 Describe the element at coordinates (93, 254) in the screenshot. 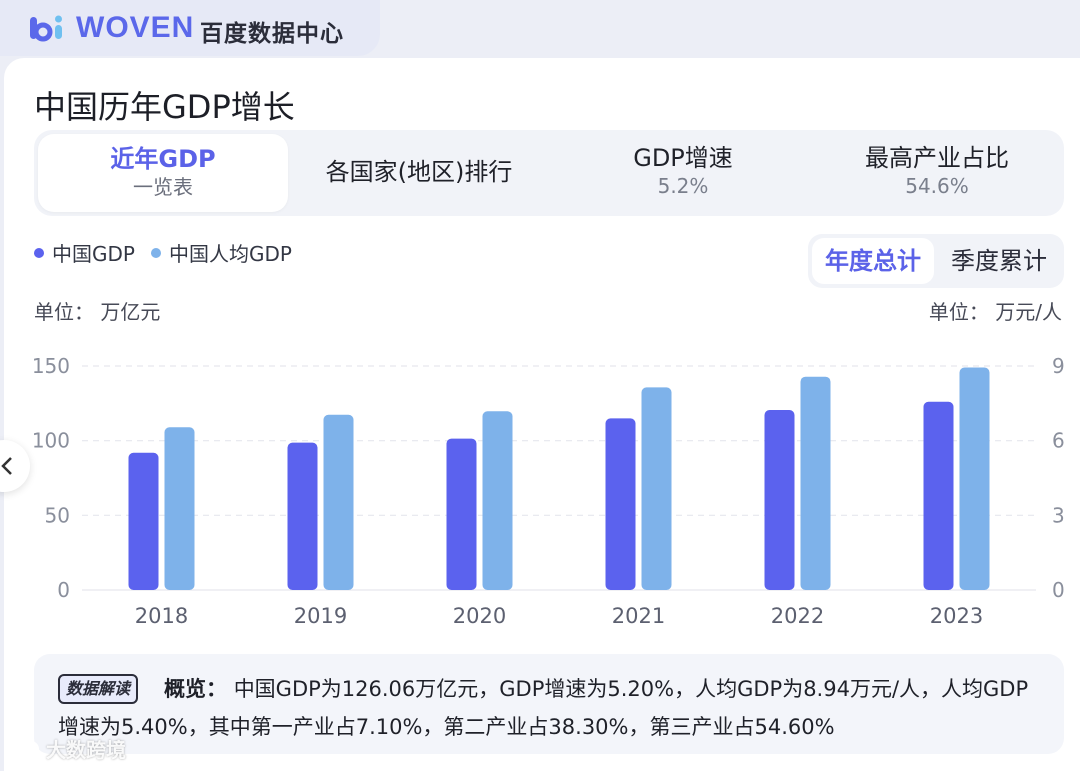

I see `legend-label: 中国GDP` at that location.